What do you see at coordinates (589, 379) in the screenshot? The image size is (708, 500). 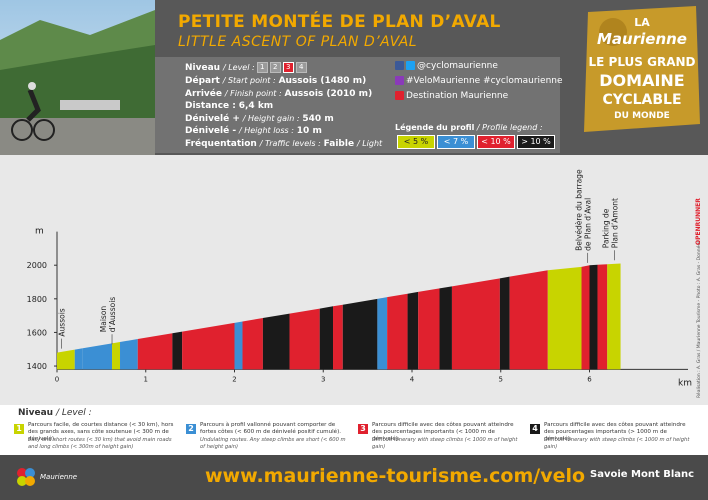 I see `x-tick-label: 6` at bounding box center [589, 379].